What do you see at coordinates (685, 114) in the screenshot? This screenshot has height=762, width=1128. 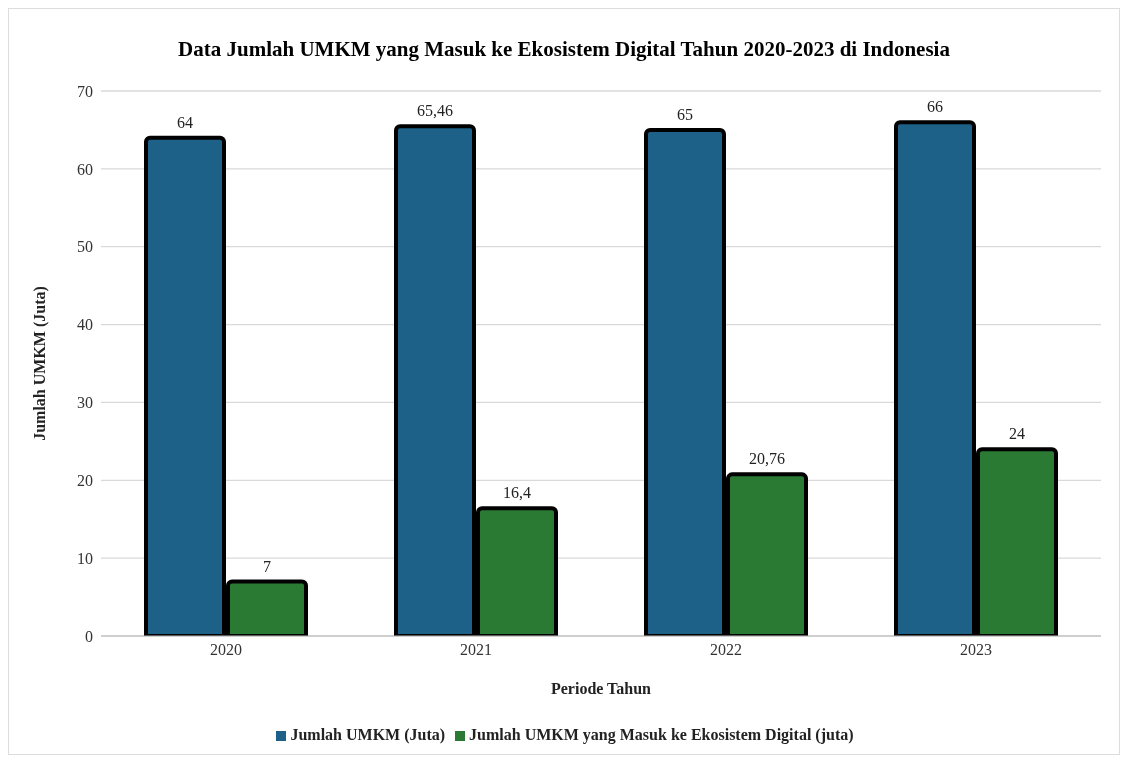 I see `data-label: 65` at bounding box center [685, 114].